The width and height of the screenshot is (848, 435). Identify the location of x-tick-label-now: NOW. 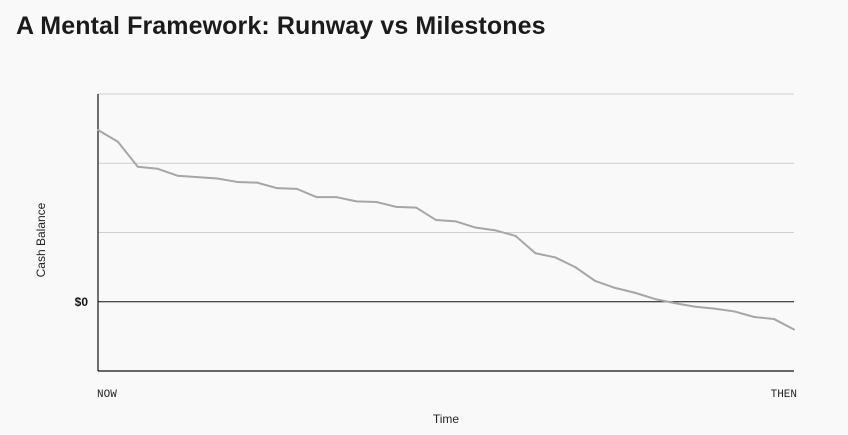
(107, 395).